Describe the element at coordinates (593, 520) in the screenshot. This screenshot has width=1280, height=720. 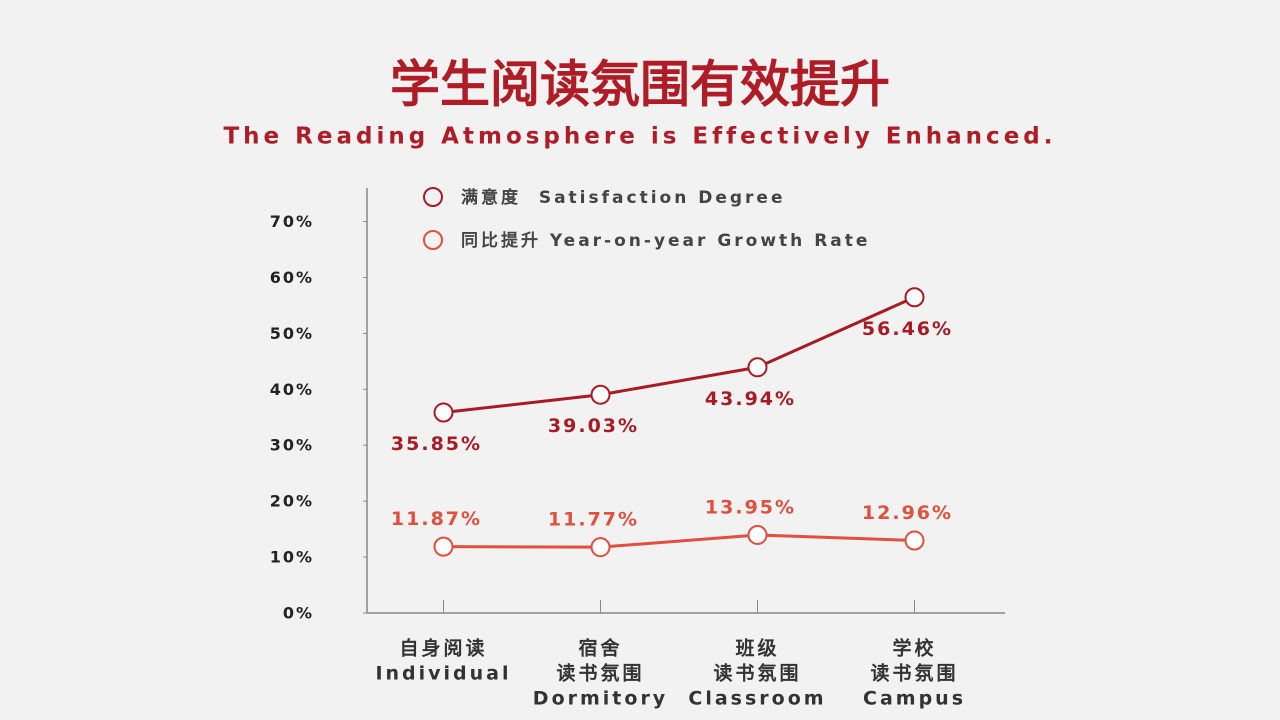
I see `value-label: 11.77%` at that location.